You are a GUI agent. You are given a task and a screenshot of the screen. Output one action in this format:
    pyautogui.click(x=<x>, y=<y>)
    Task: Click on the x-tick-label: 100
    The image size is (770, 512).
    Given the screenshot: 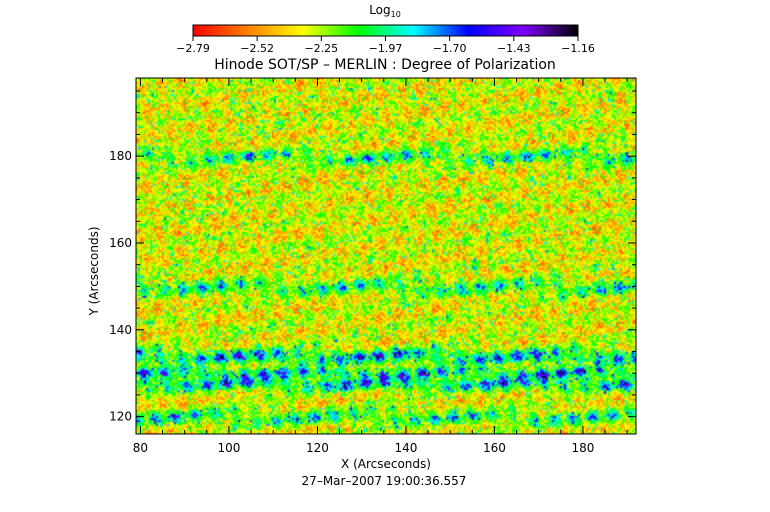 What is the action you would take?
    pyautogui.click(x=228, y=448)
    